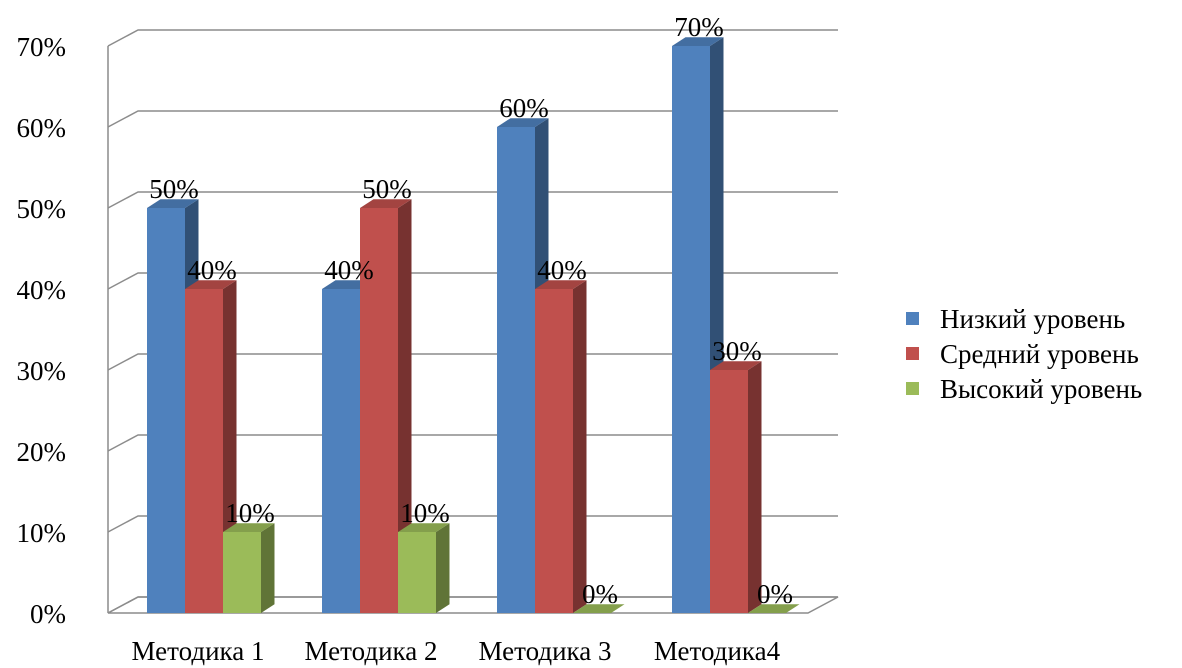 This screenshot has height=668, width=1182. I want to click on category-label: Методика 1, so click(198, 651).